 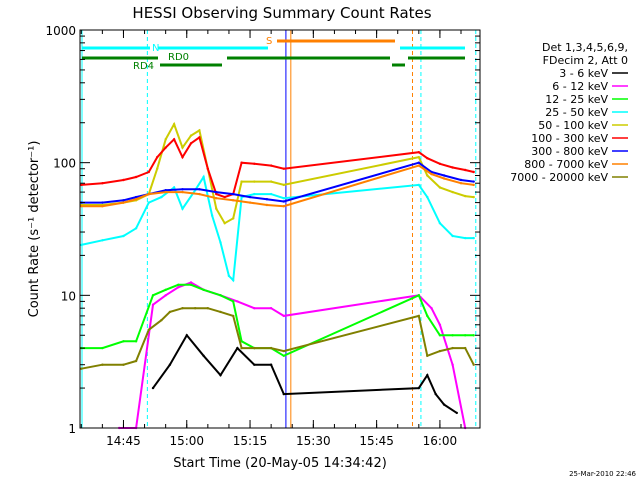 What do you see at coordinates (583, 73) in the screenshot?
I see `legend-label: 3 - 6 keV` at bounding box center [583, 73].